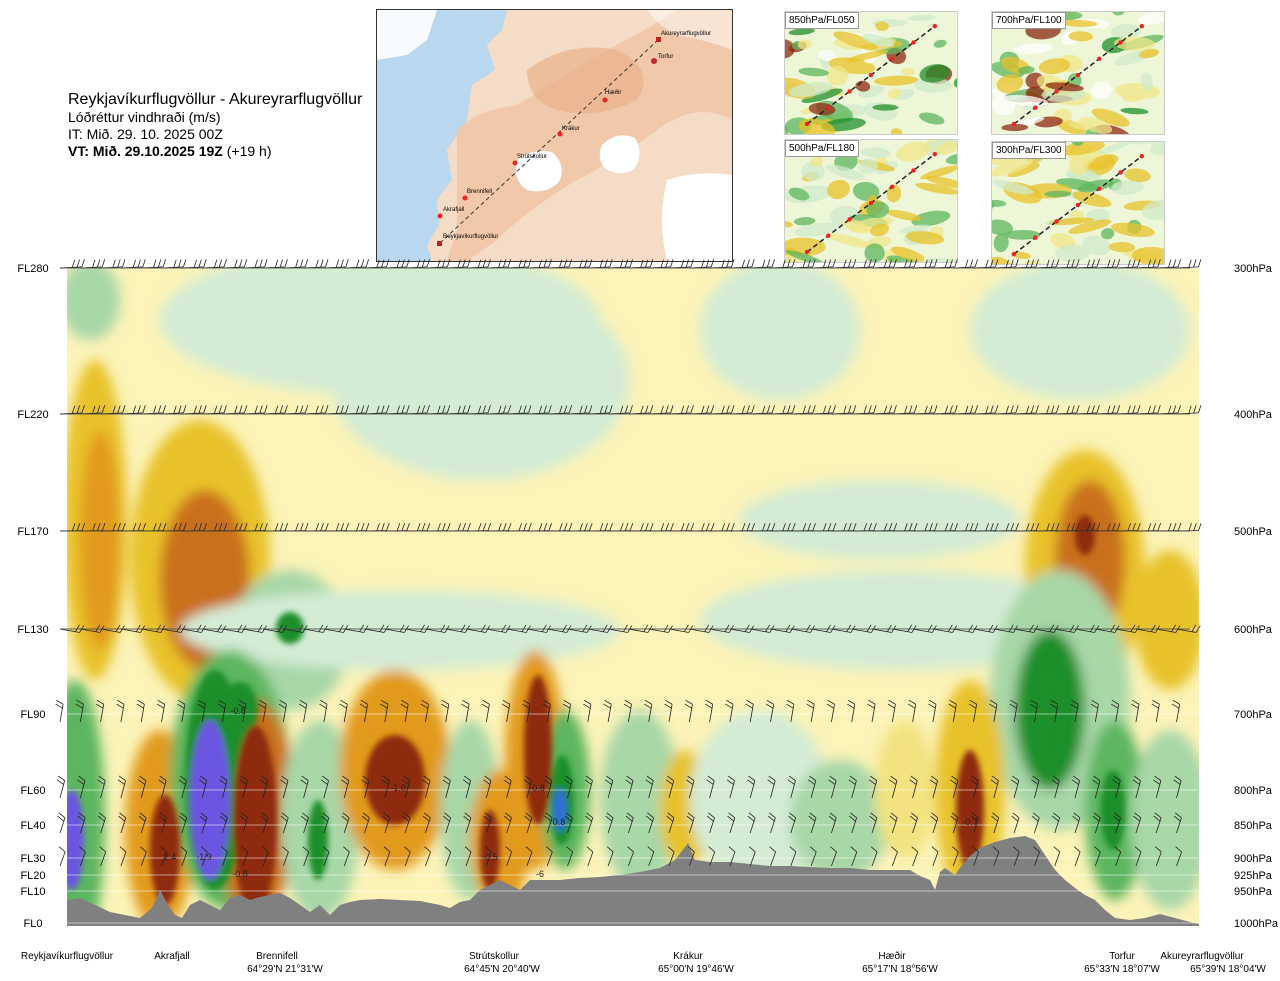 The height and width of the screenshot is (981, 1280). Describe the element at coordinates (240, 874) in the screenshot. I see `contour-label: -0.8` at that location.